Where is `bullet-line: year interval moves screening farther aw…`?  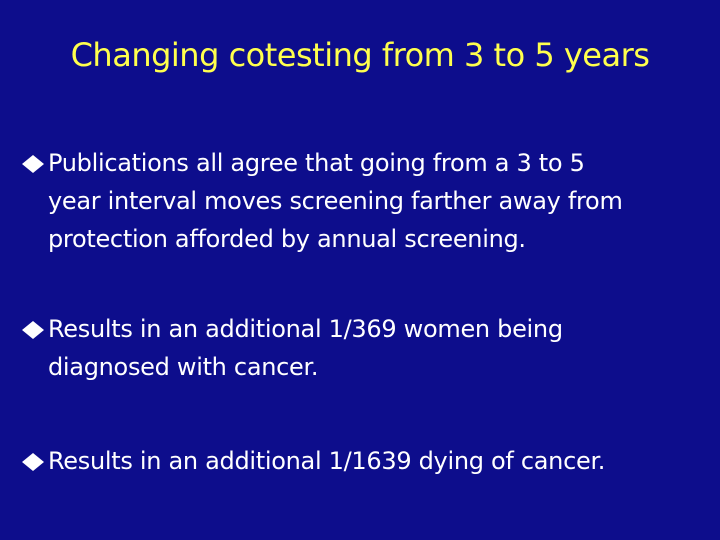
bullet-line: year interval moves screening farther aw… is located at coordinates (335, 201).